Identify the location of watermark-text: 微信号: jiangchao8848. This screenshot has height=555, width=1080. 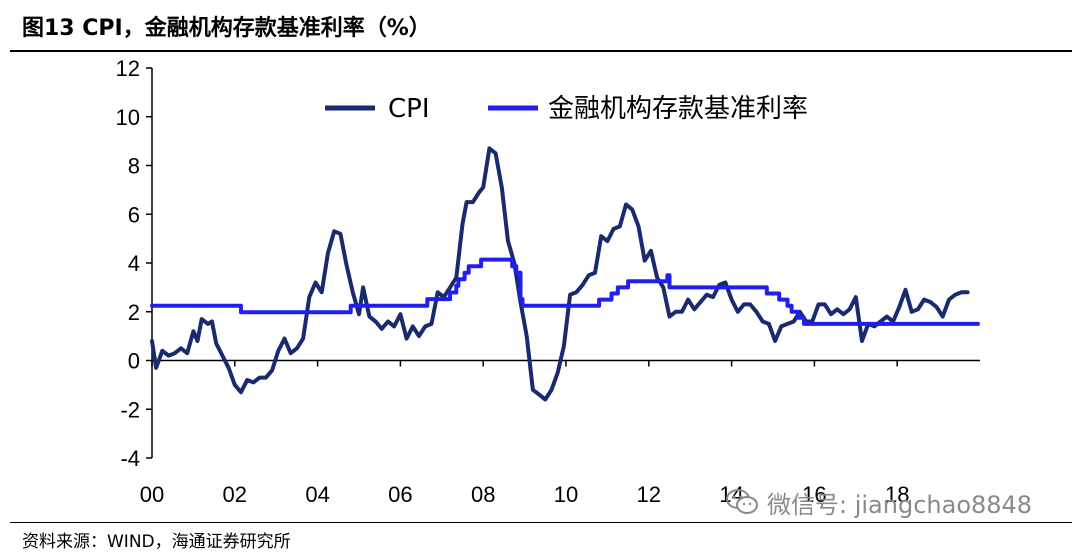
(900, 504).